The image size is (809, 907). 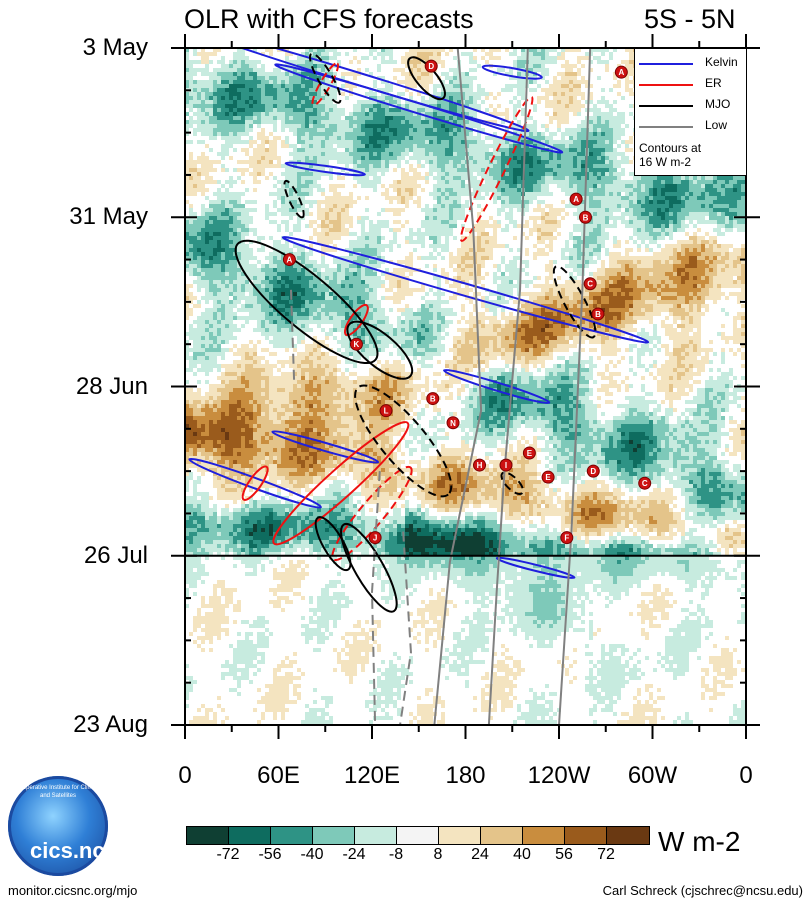 I want to click on storm-marker: L, so click(x=386, y=411).